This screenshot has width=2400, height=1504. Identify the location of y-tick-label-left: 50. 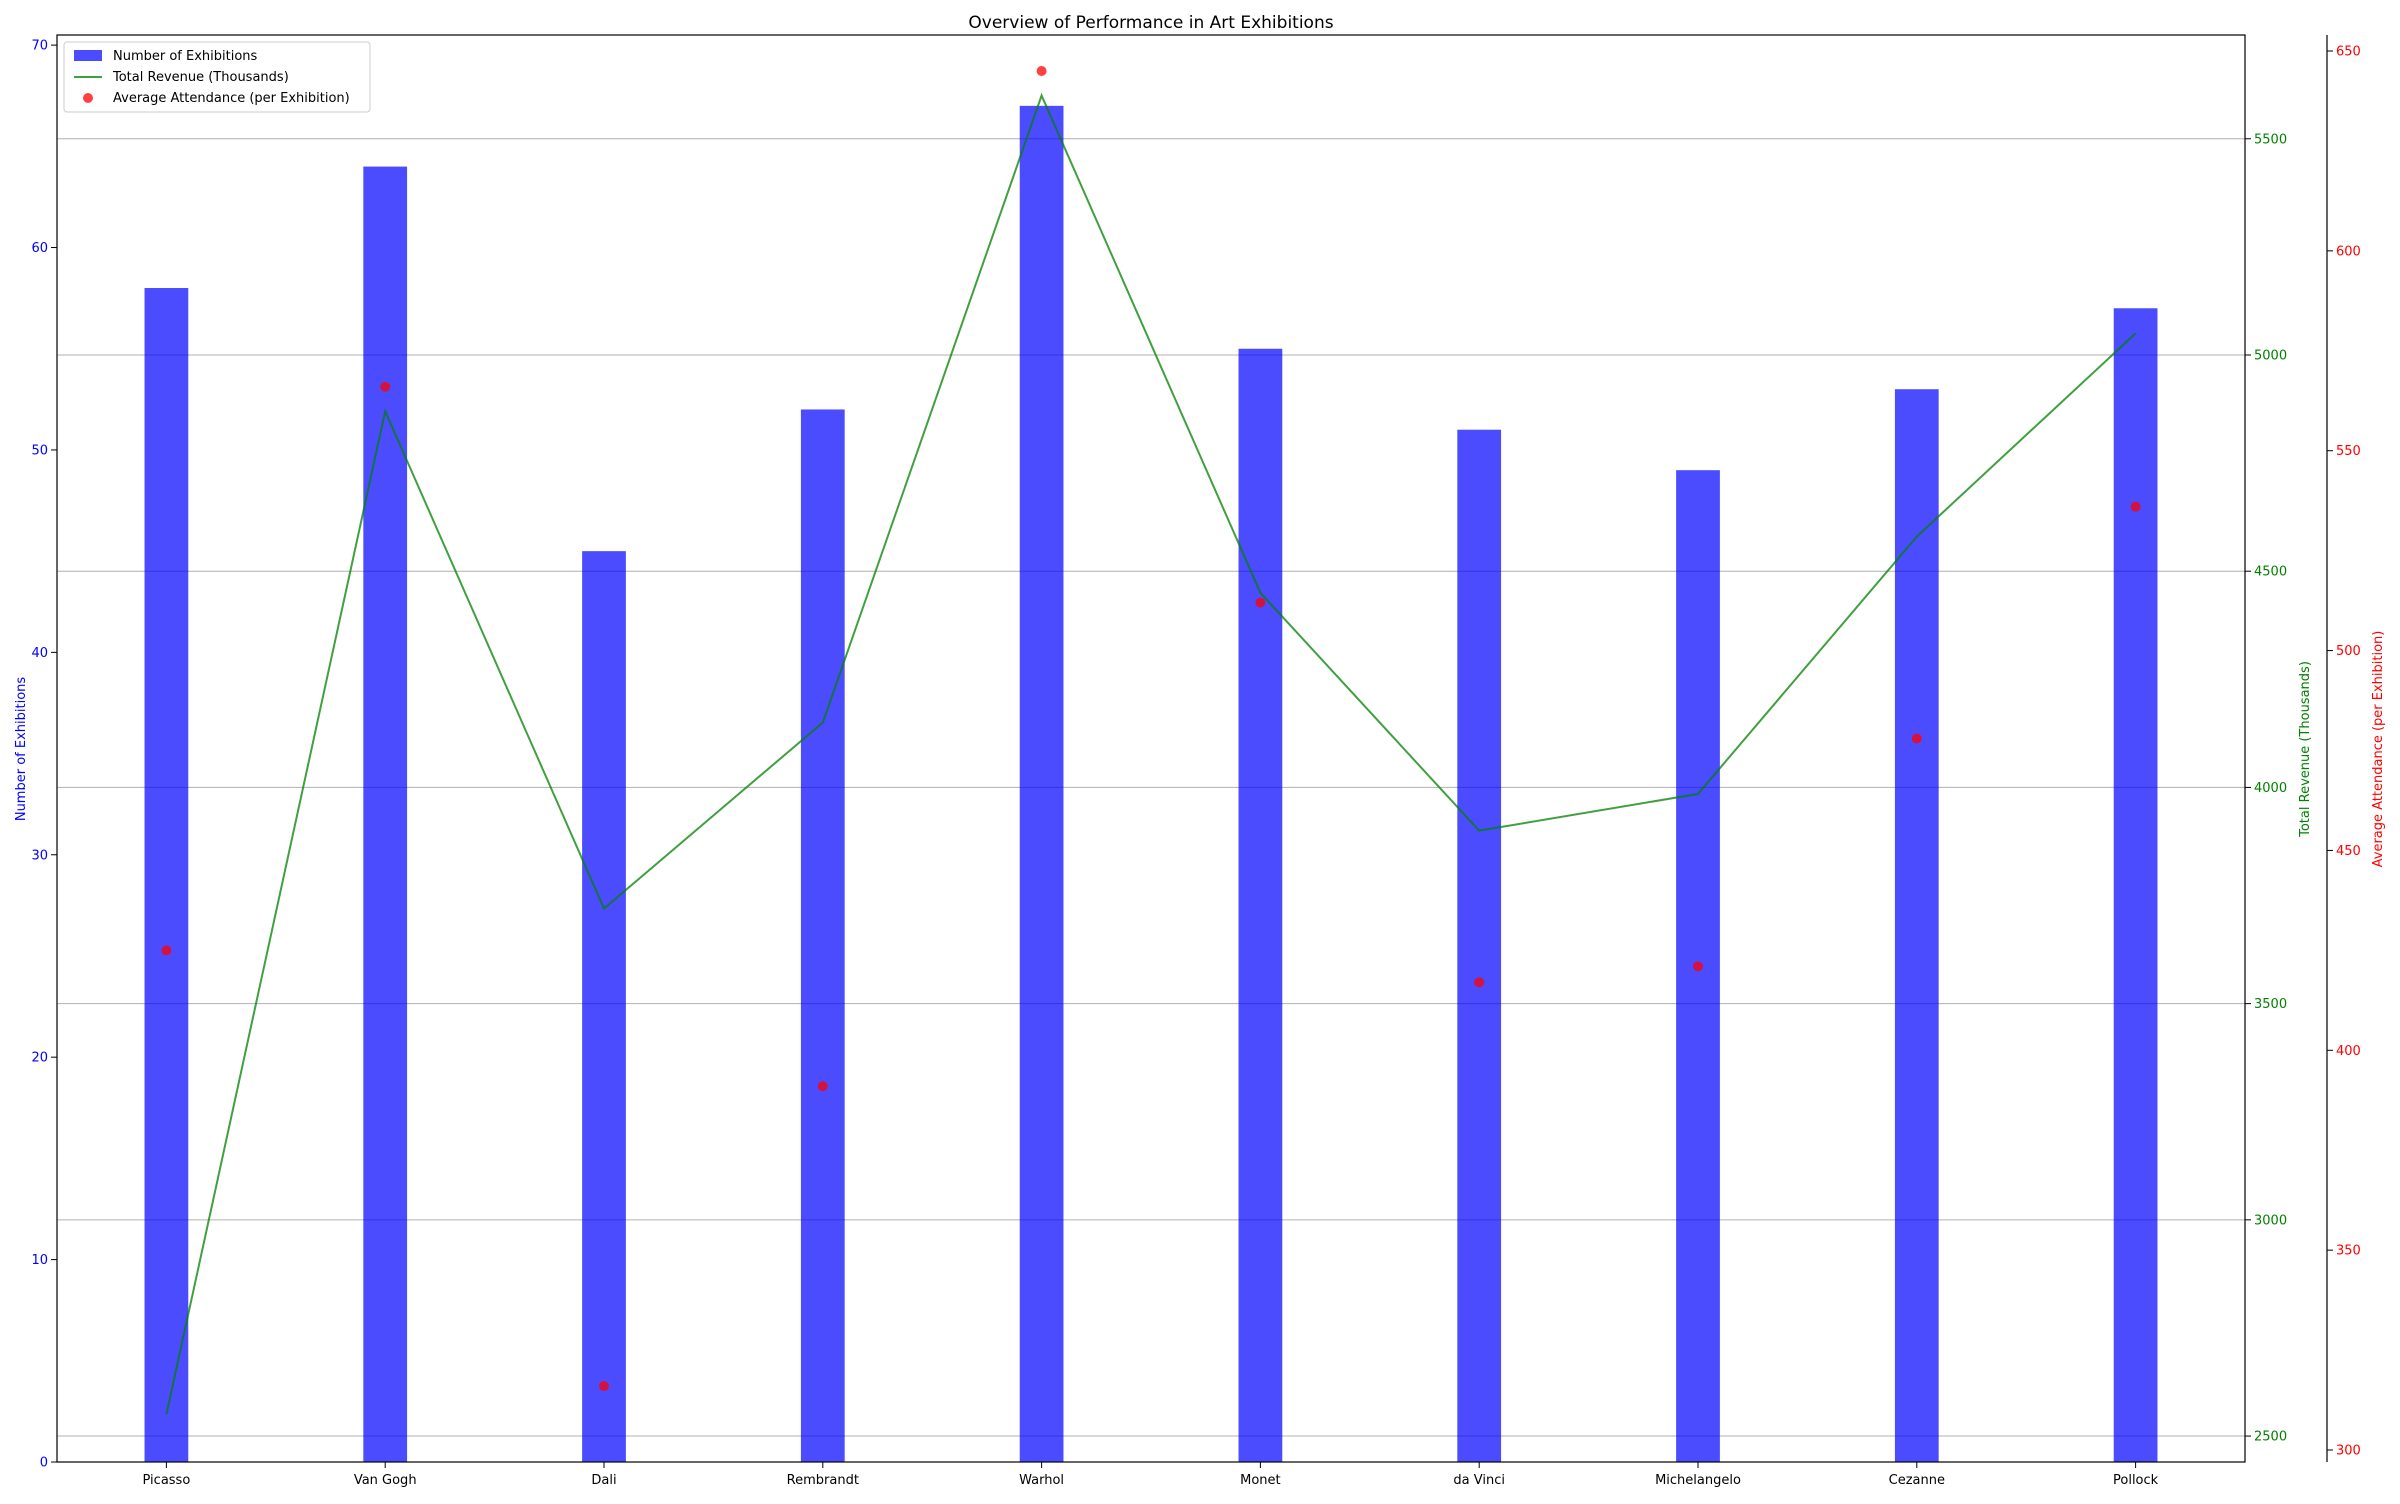
(39, 450).